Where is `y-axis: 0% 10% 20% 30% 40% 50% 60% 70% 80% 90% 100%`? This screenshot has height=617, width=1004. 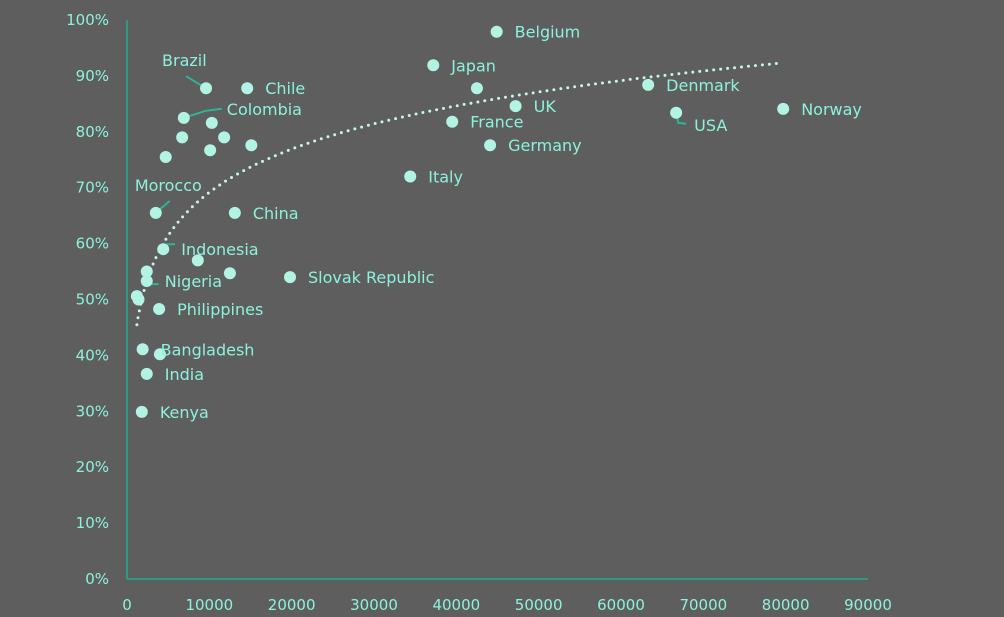
y-axis: 0% 10% 20% 30% 40% 50% 60% 70% 80% 90% 100% is located at coordinates (97, 299).